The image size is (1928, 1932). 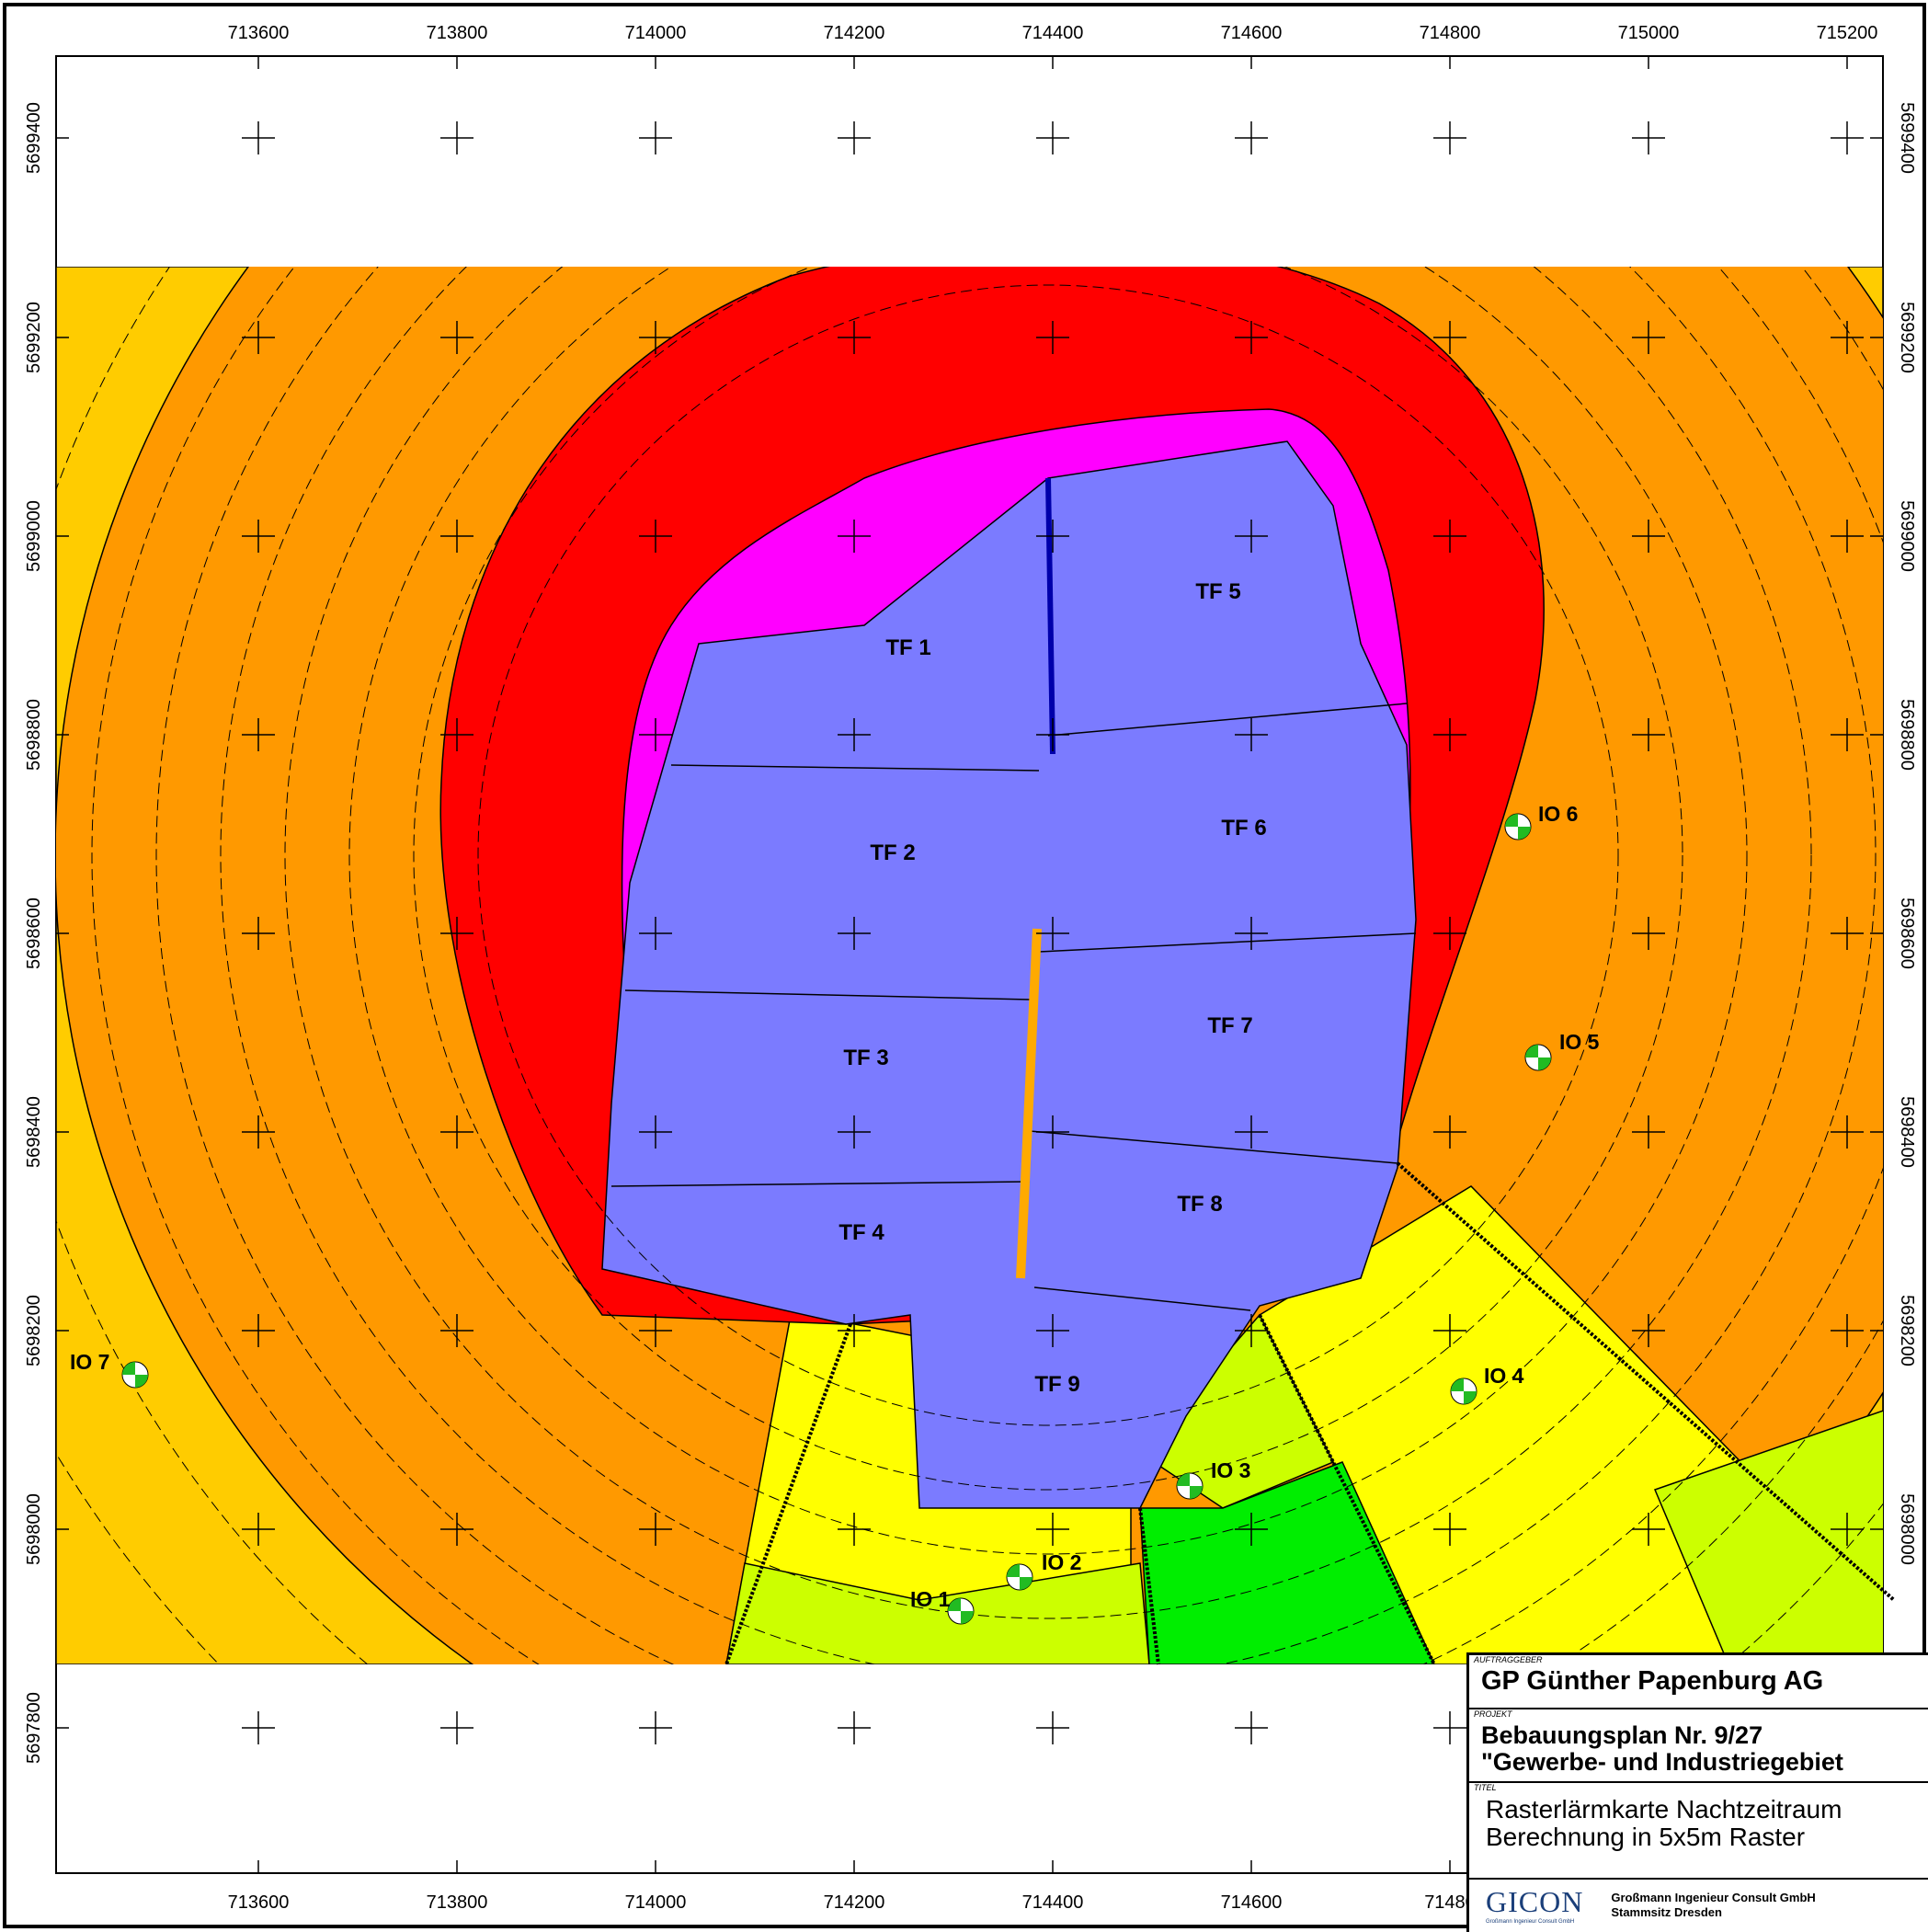 I want to click on y-tick-label: 5697800, so click(x=34, y=1728).